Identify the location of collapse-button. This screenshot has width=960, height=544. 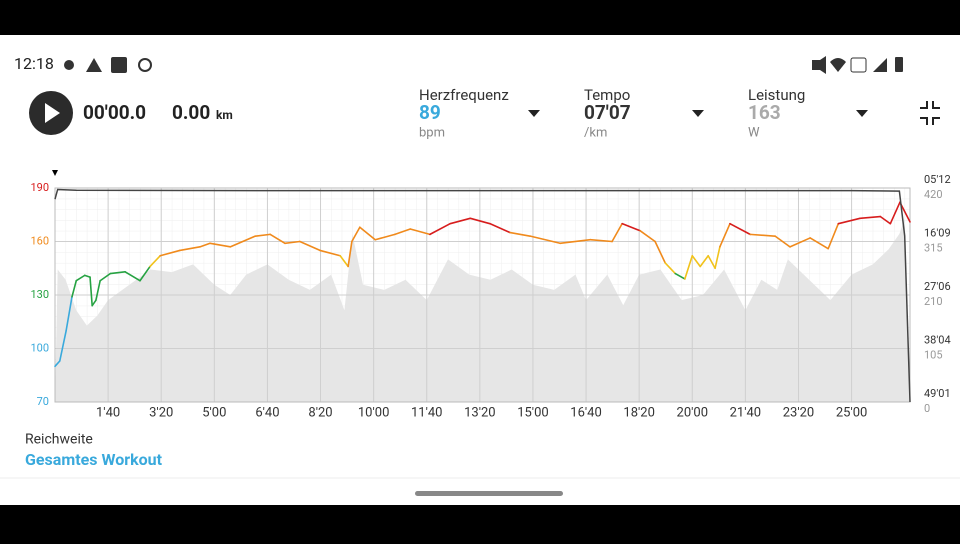
(930, 113).